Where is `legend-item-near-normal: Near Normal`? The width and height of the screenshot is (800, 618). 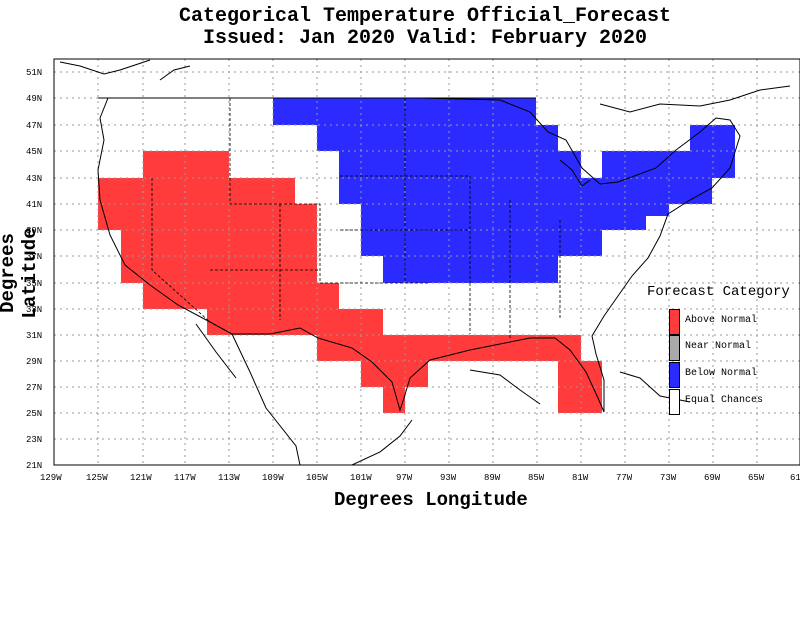 legend-item-near-normal: Near Normal is located at coordinates (734, 348).